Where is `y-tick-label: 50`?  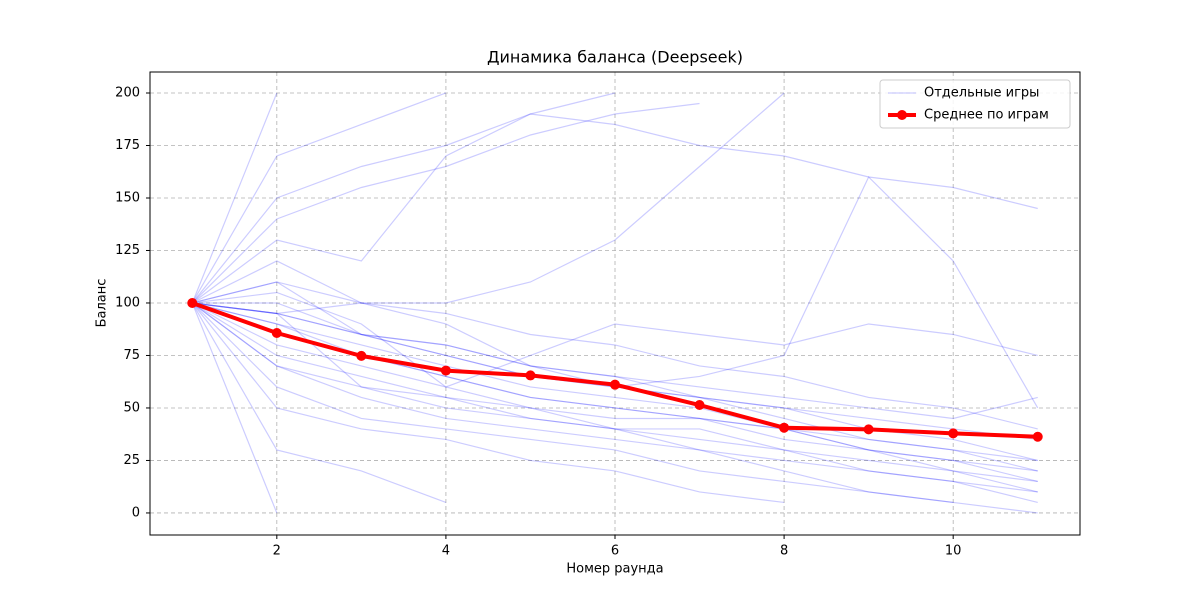 y-tick-label: 50 is located at coordinates (131, 407).